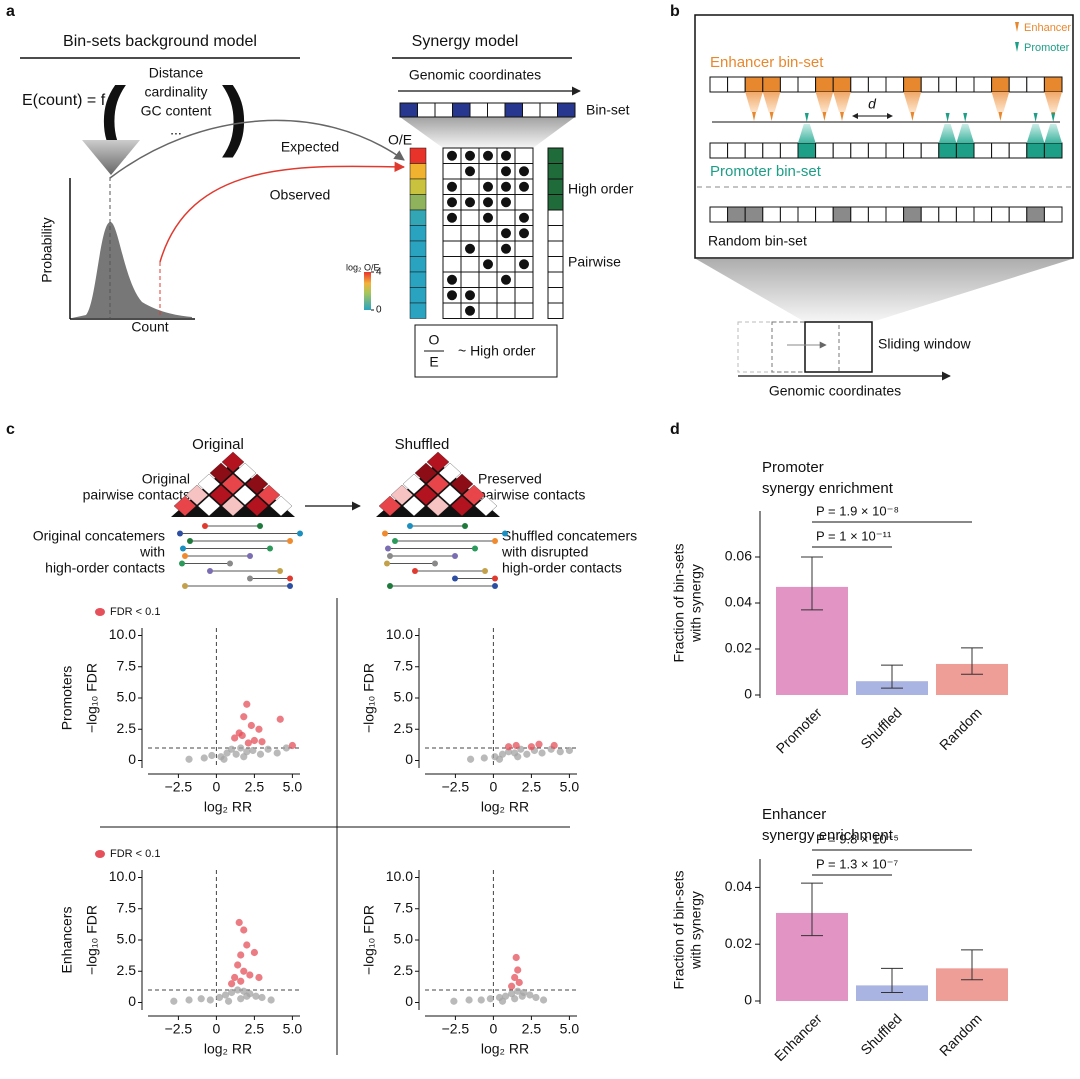  I want to click on x-tick-label: Promoter, so click(799, 730).